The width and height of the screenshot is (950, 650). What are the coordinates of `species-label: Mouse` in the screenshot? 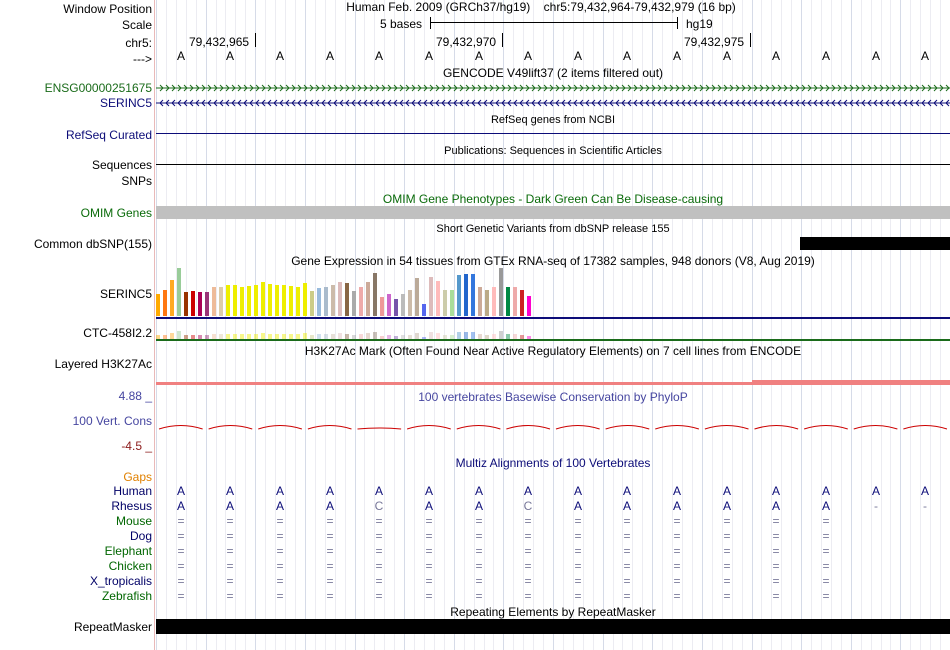 It's located at (133, 521).